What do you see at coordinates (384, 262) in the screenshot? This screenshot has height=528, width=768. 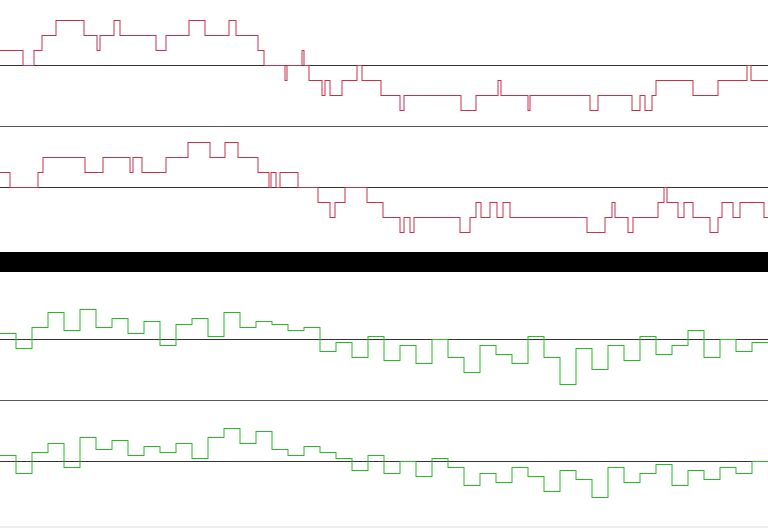 I see `track-divider` at bounding box center [384, 262].